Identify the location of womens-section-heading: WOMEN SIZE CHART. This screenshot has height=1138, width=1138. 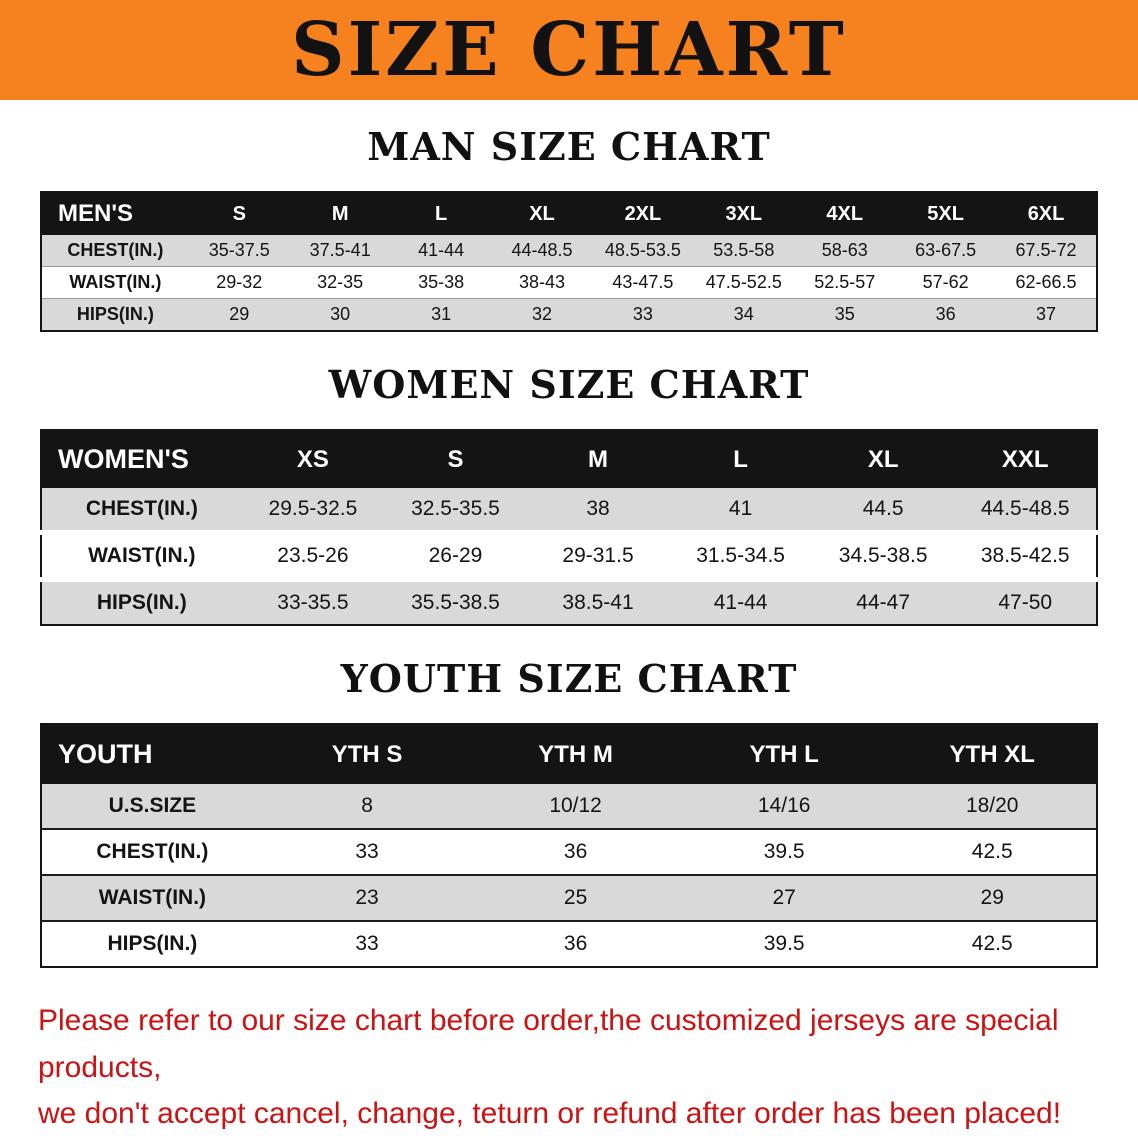
(569, 384).